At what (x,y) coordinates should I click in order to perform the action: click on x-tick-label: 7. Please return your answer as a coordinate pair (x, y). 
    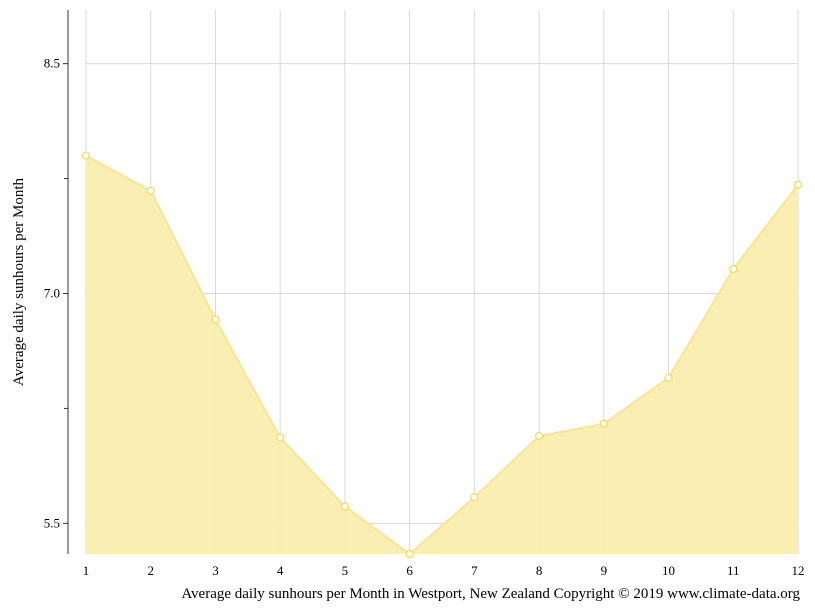
    Looking at the image, I should click on (474, 570).